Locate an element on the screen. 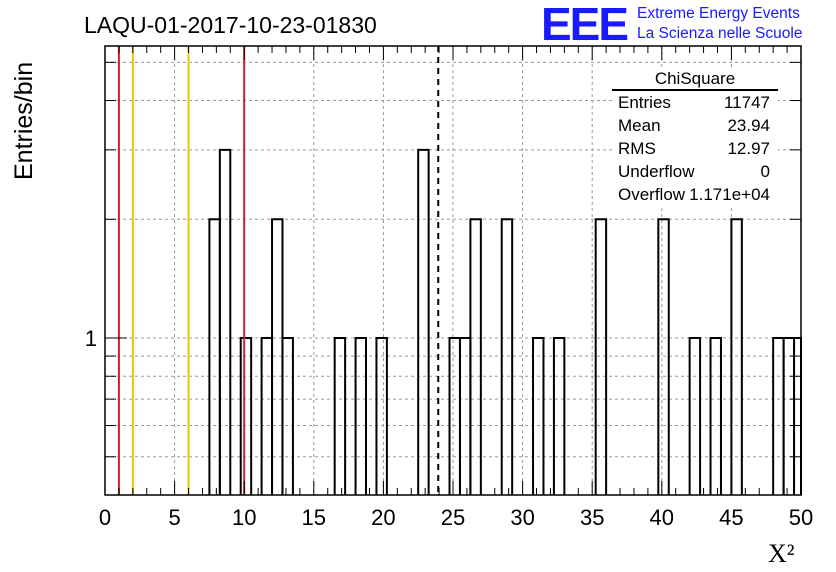 This screenshot has width=836, height=572. x-tick-labels: 0 5 10 15 20 25 30 35 40 45 50 is located at coordinates (456, 517).